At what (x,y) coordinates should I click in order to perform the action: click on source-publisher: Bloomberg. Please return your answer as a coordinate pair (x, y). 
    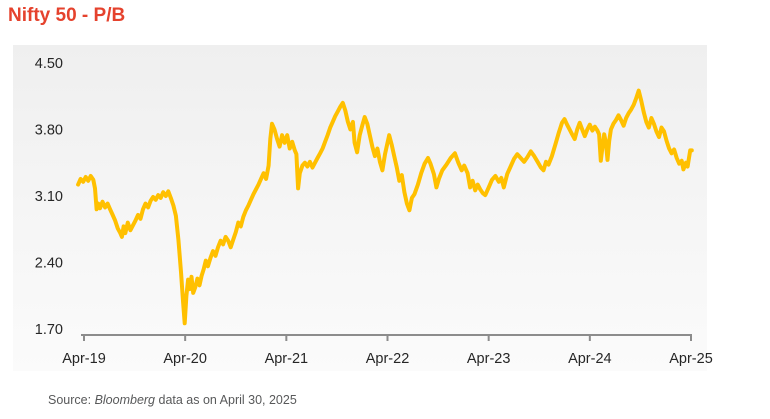
    Looking at the image, I should click on (125, 400).